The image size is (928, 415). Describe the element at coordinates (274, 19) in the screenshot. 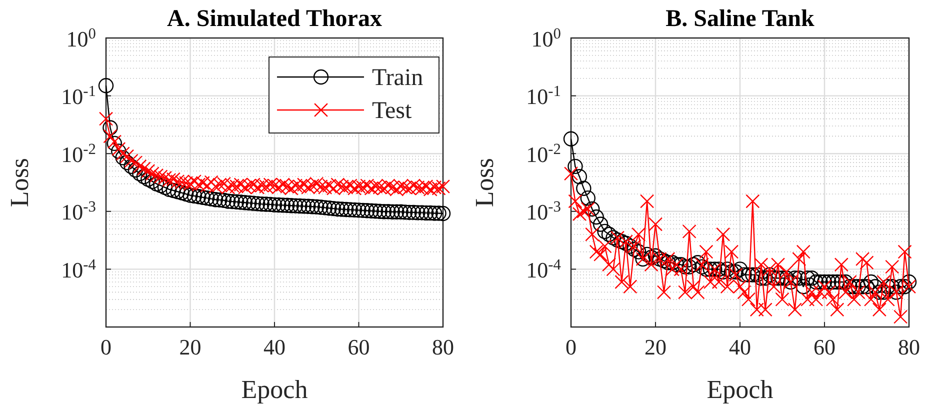

I see `chart-title: A. Simulated Thorax` at that location.